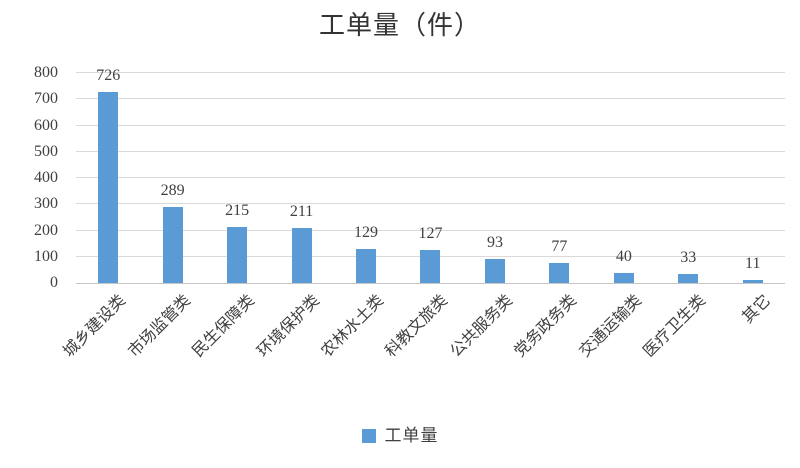 The width and height of the screenshot is (800, 468). What do you see at coordinates (46, 72) in the screenshot?
I see `y-tick-label: 800` at bounding box center [46, 72].